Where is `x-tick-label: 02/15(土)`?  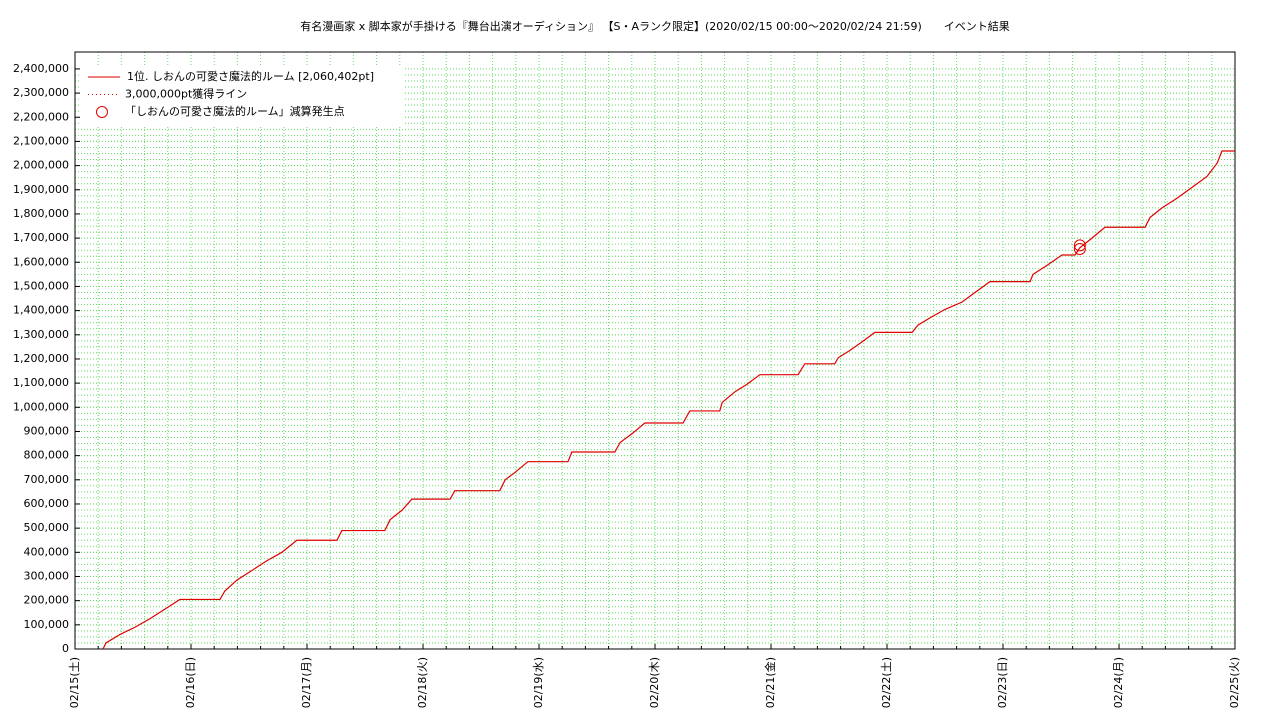 x-tick-label: 02/15(土) is located at coordinates (74, 682).